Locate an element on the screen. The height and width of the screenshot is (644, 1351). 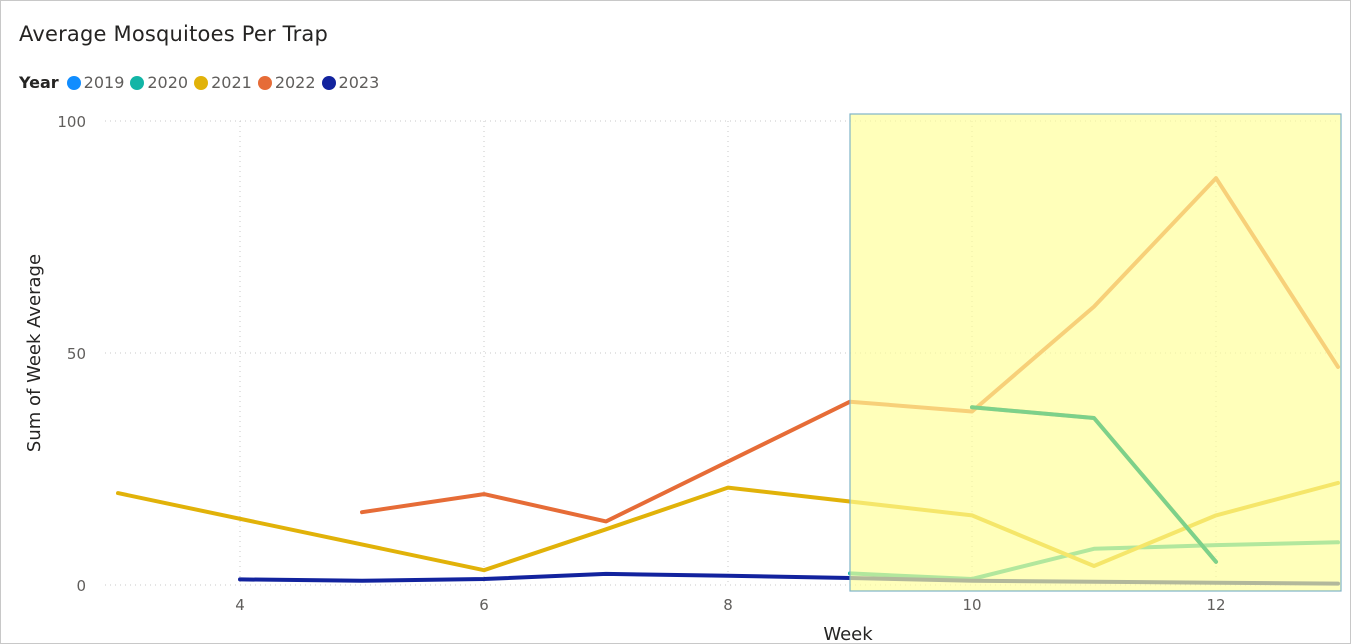
y-tick-label: 50 is located at coordinates (76, 354).